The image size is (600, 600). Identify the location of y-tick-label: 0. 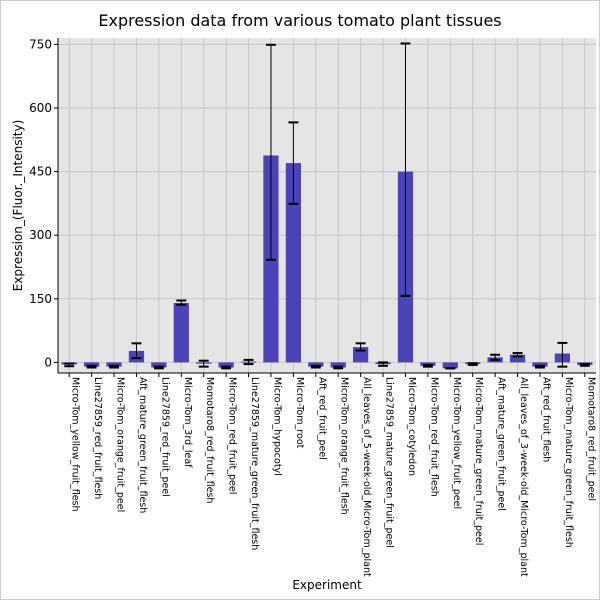
(48, 362).